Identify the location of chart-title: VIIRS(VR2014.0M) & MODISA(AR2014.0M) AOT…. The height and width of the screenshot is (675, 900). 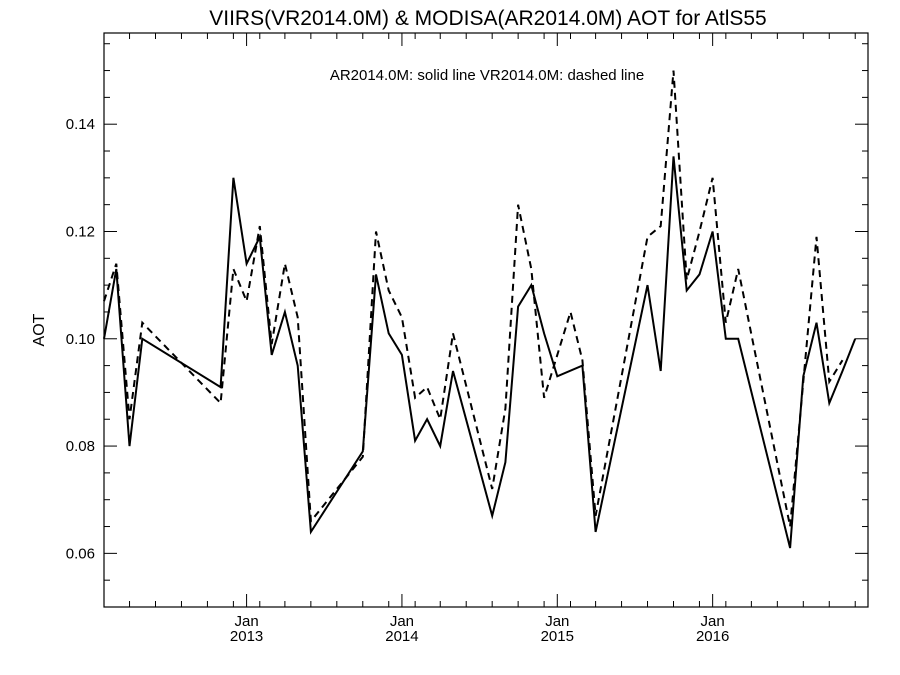
(487, 18).